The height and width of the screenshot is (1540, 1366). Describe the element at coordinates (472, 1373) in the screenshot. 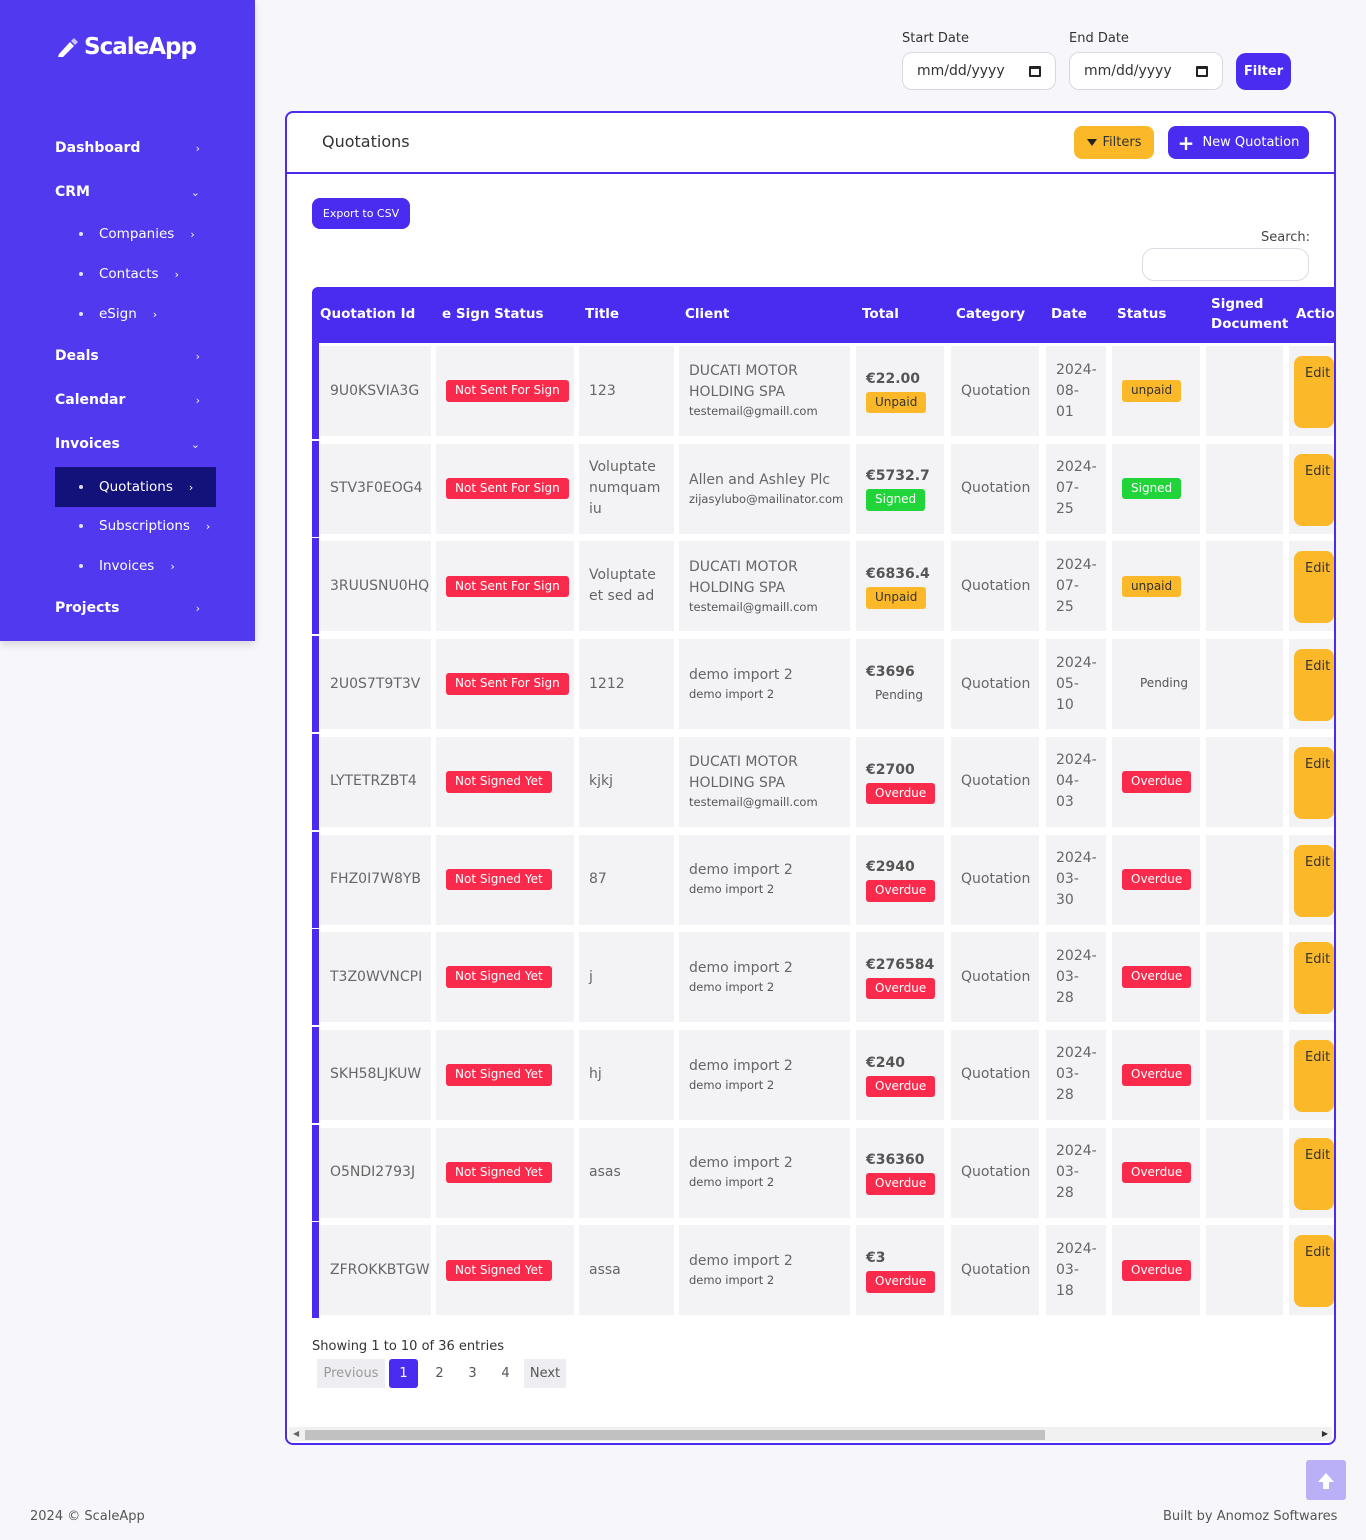

I see `page-button: 3` at that location.